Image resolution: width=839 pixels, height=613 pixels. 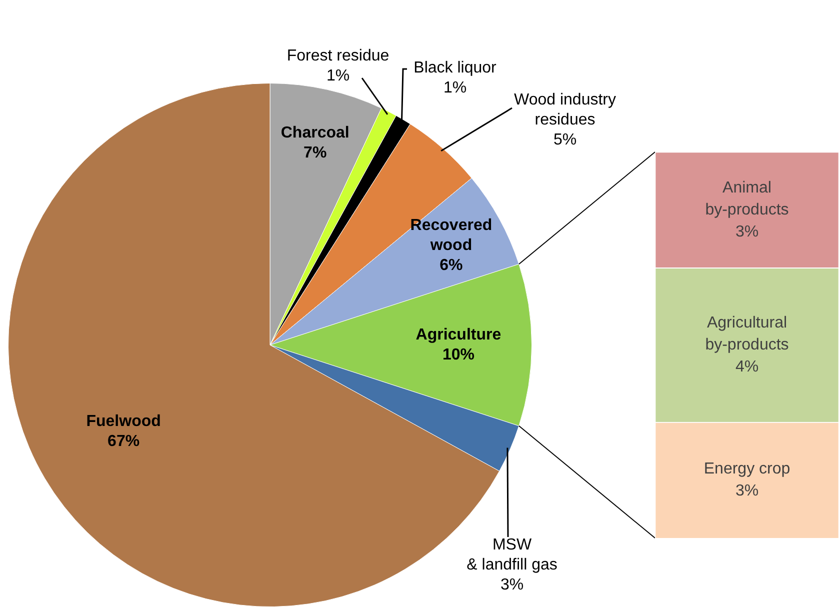 I want to click on data-label: 67%, so click(x=124, y=441).